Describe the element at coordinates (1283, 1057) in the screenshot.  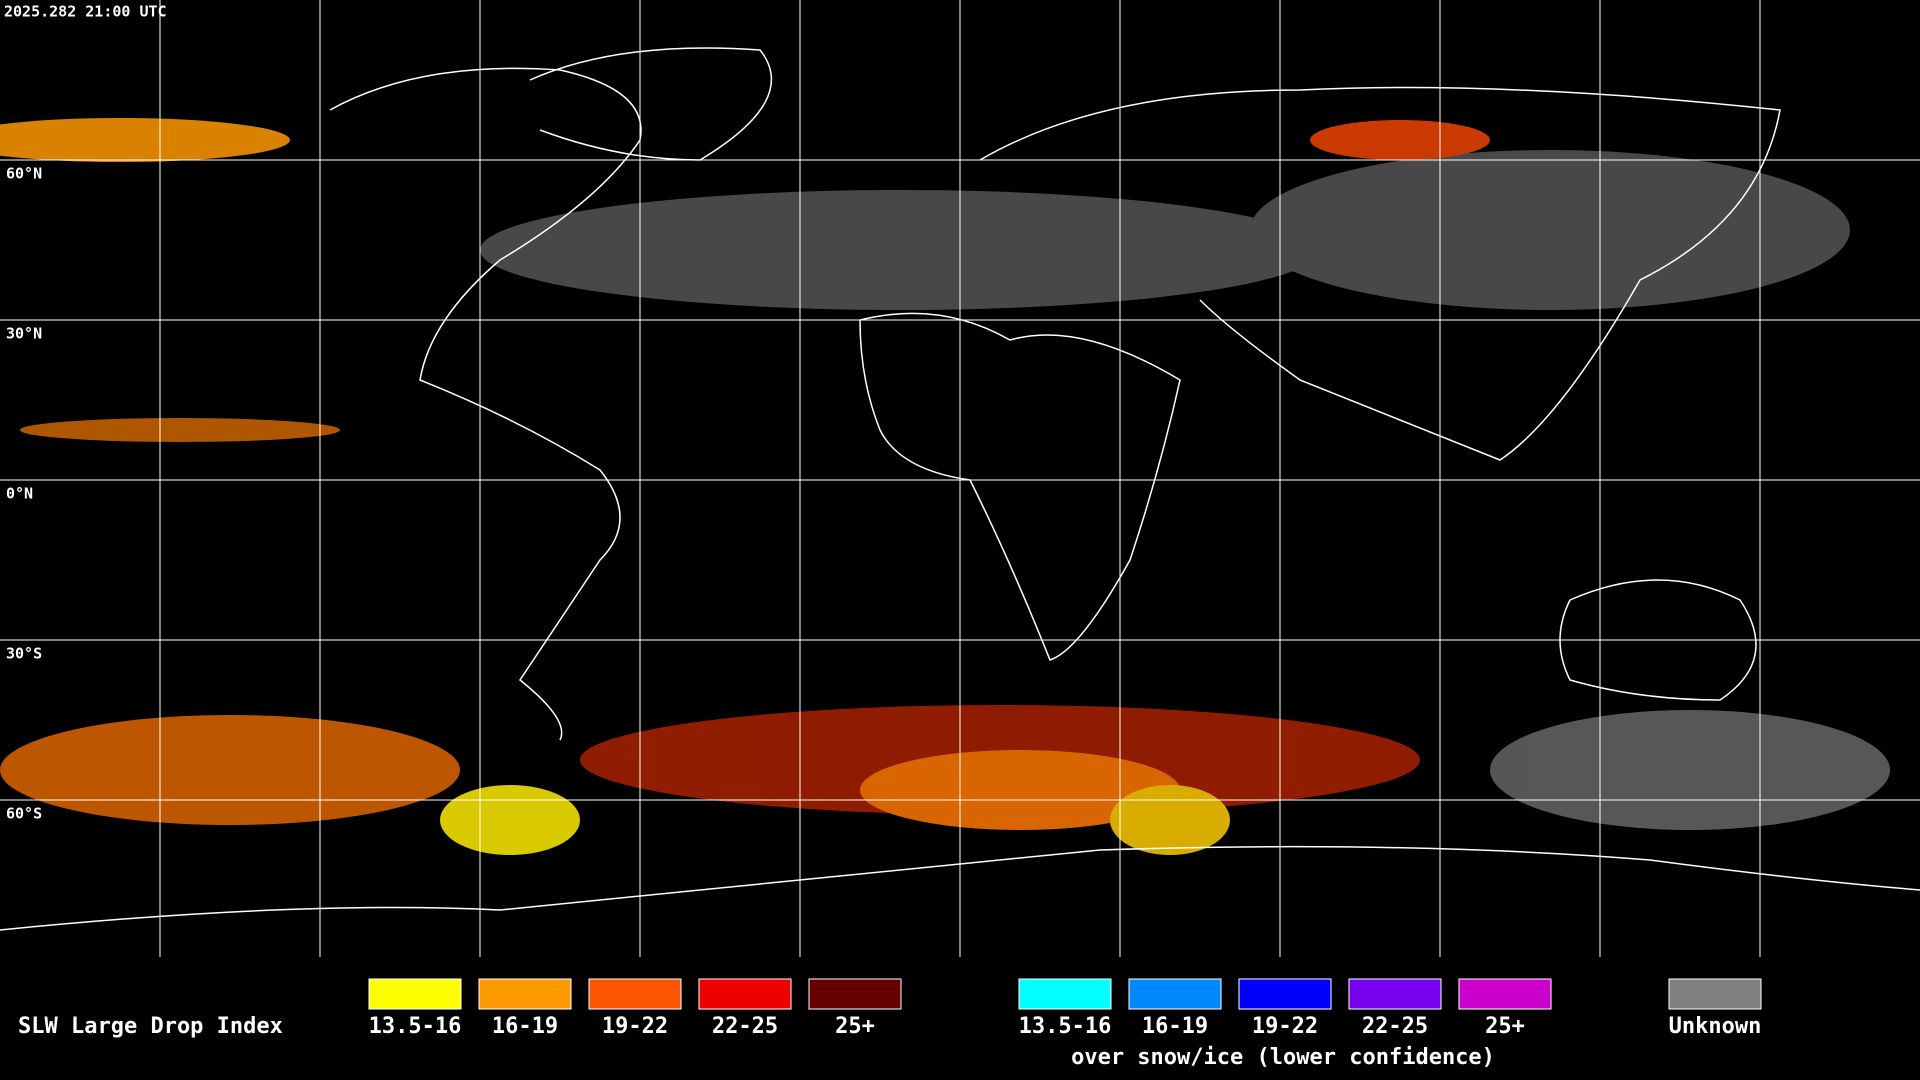
I see `legend-caption: over snow/ice (lower confidence)` at that location.